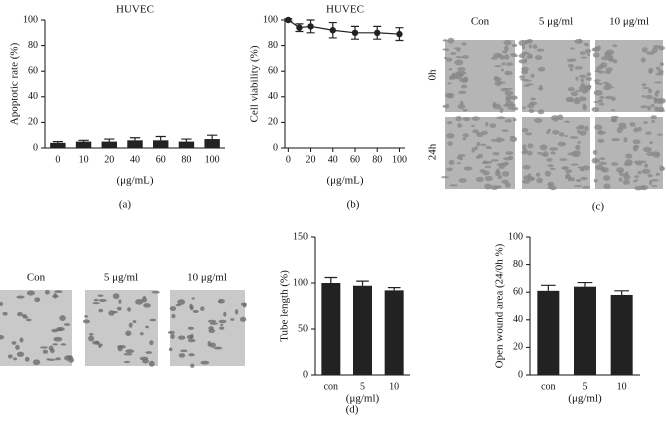 This screenshot has height=432, width=666. Describe the element at coordinates (344, 181) in the screenshot. I see `x-axis-label: (μg/mL)` at that location.